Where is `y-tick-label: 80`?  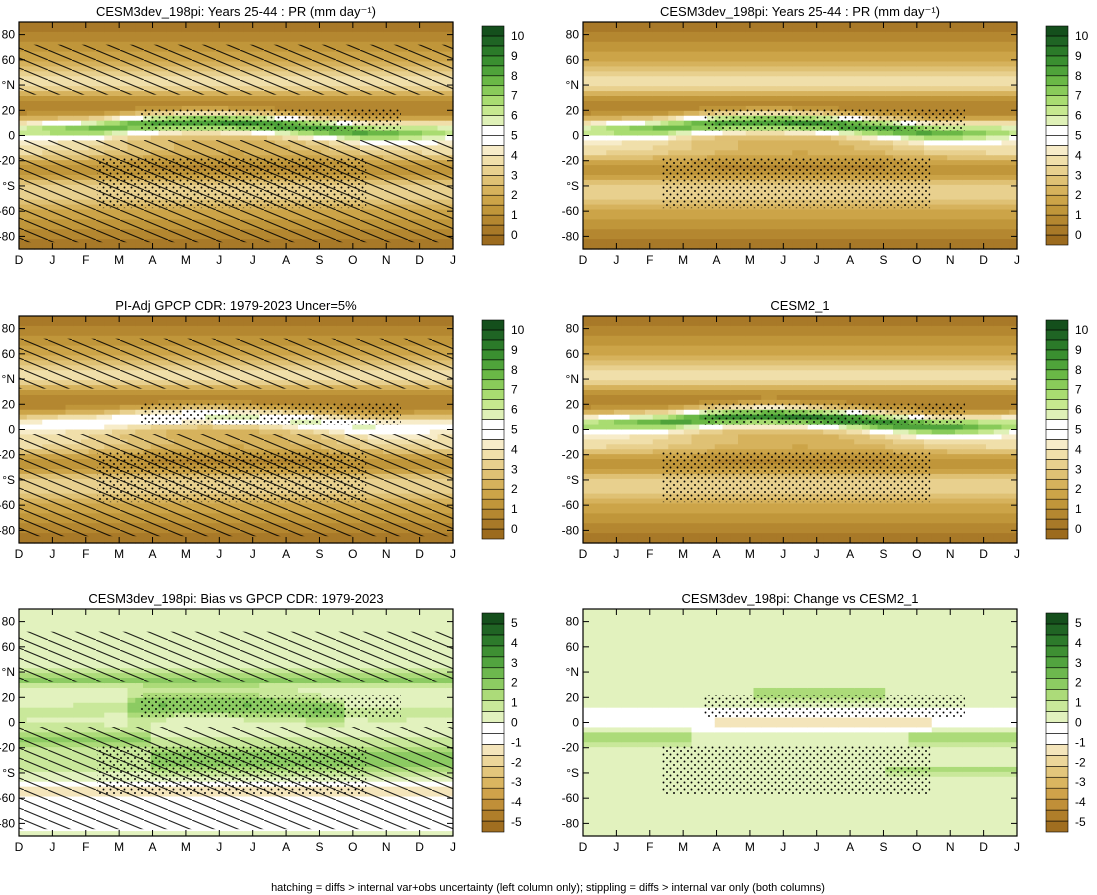 y-tick-label: 80 is located at coordinates (9, 35).